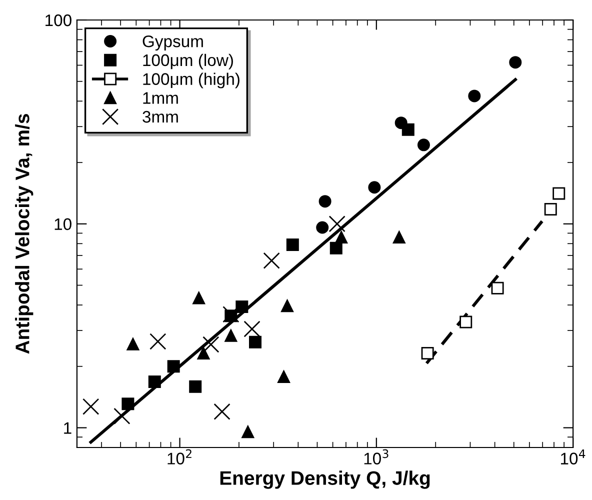 The image size is (592, 500). What do you see at coordinates (188, 62) in the screenshot?
I see `legend-label: 100μm (low)` at bounding box center [188, 62].